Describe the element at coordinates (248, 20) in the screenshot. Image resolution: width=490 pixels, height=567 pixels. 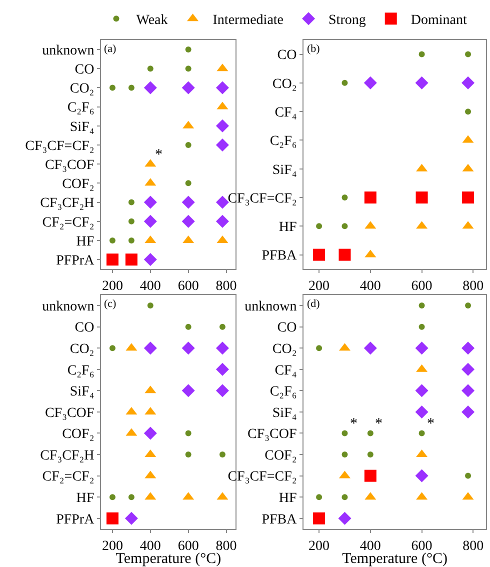
I see `legend-label: Intermediate` at that location.